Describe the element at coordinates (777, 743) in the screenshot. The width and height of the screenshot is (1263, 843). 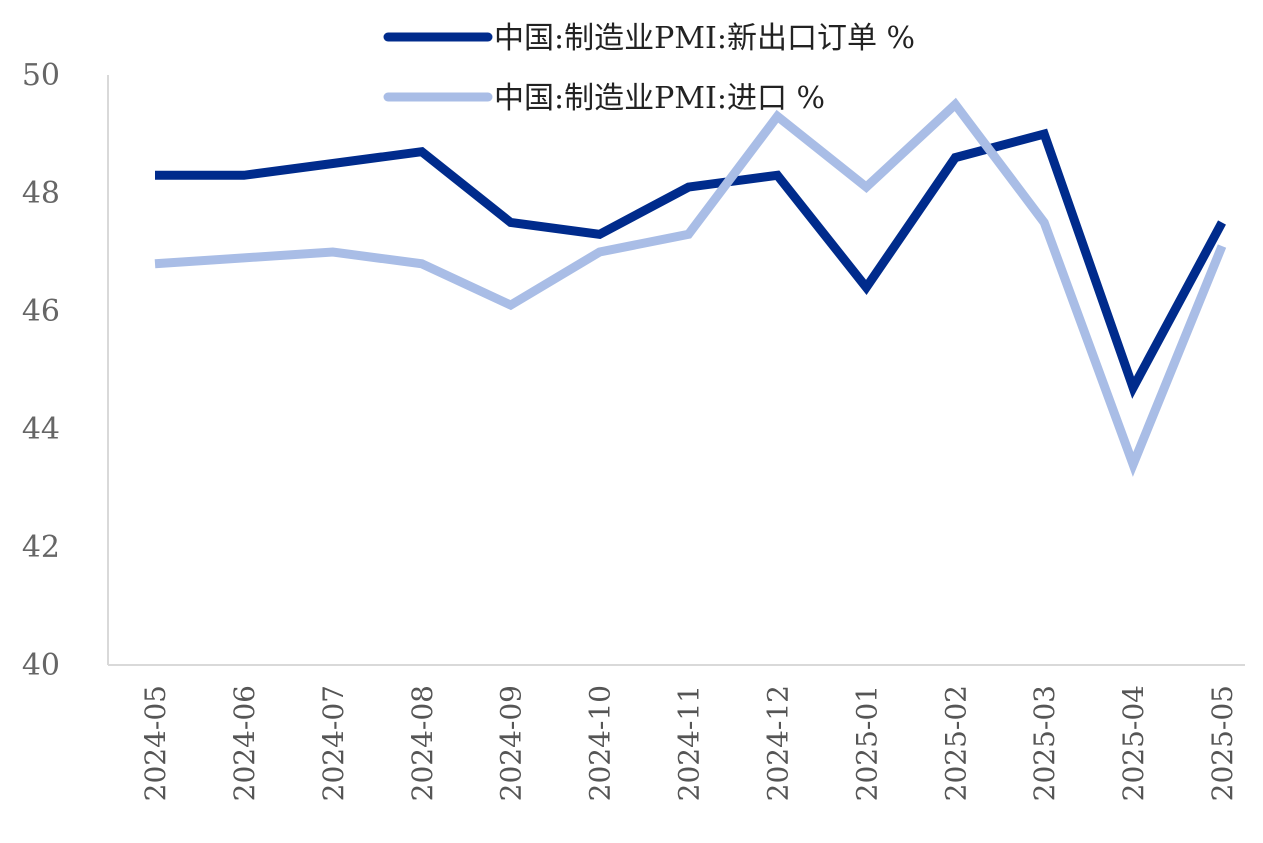
I see `x-tick-label: 2024-12` at that location.